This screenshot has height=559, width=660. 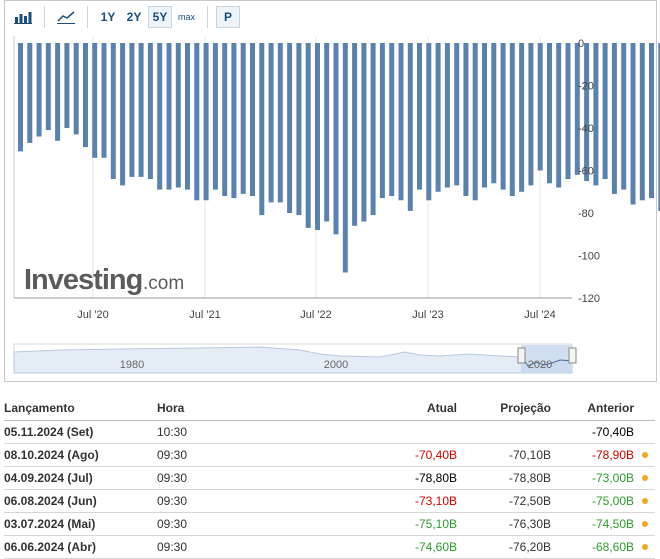 I want to click on range-5y-button: 5Y, so click(x=160, y=17).